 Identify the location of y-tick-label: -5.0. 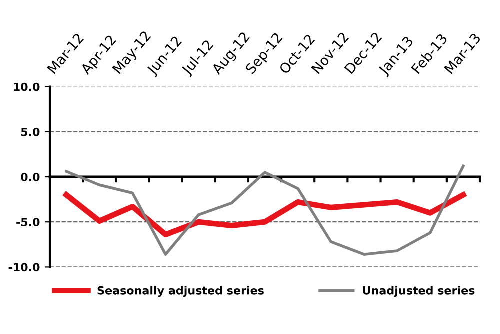
(28, 222).